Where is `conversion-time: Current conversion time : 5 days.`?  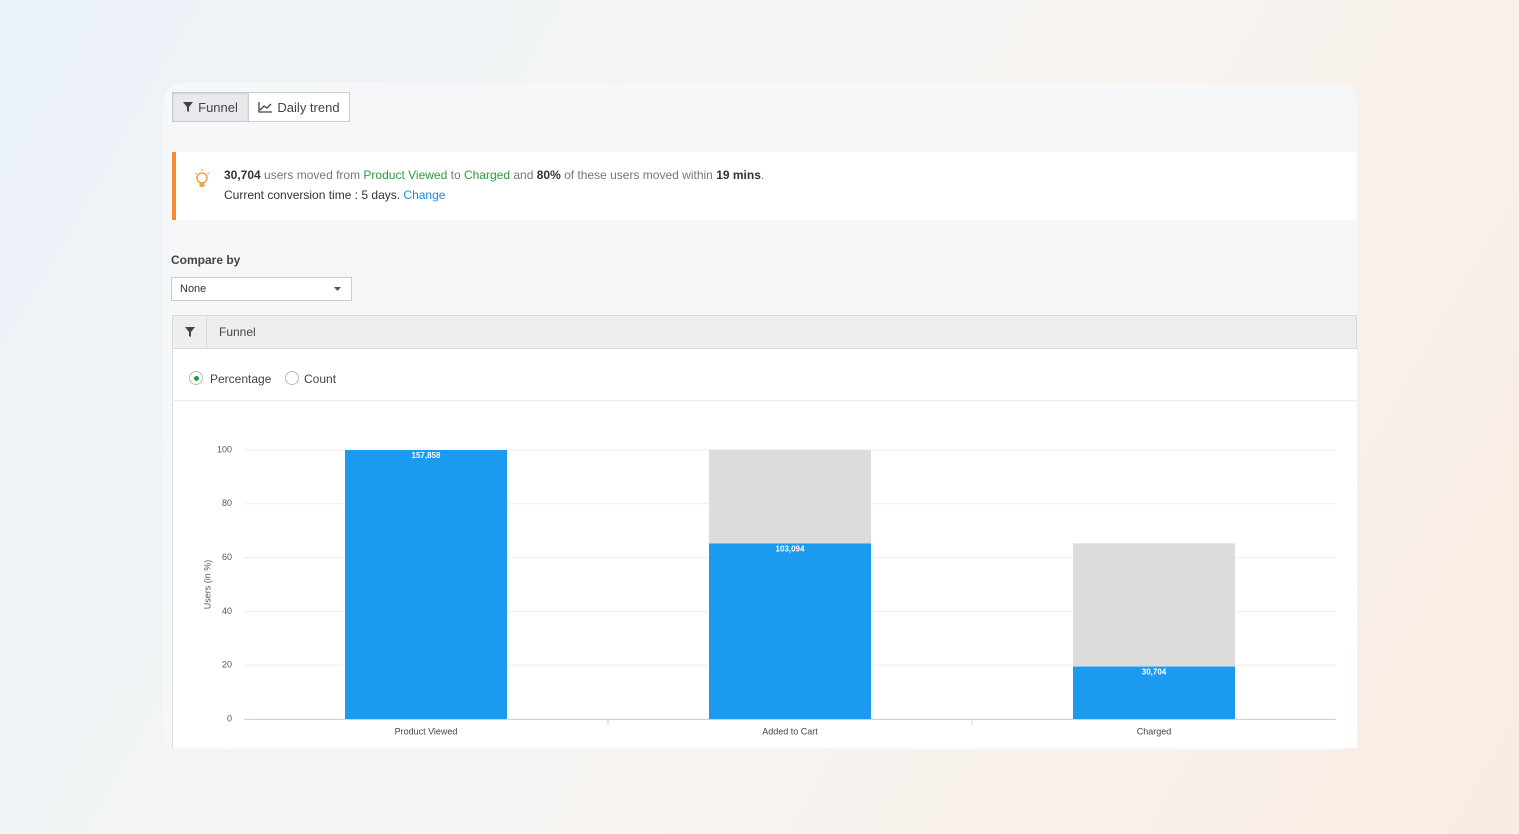
conversion-time: Current conversion time : 5 days. is located at coordinates (312, 195).